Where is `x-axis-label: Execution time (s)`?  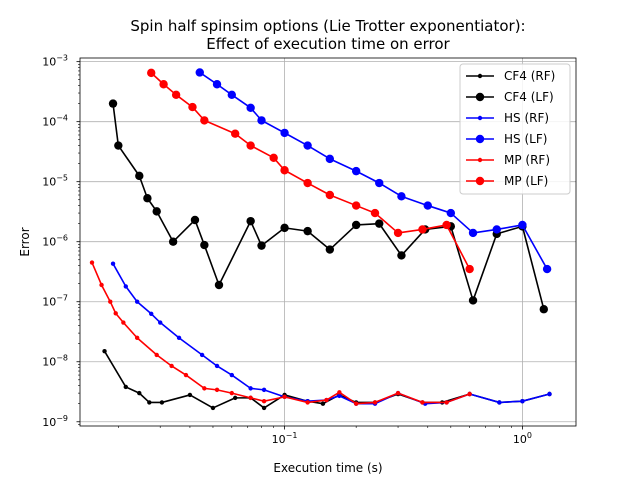
x-axis-label: Execution time (s) is located at coordinates (327, 468).